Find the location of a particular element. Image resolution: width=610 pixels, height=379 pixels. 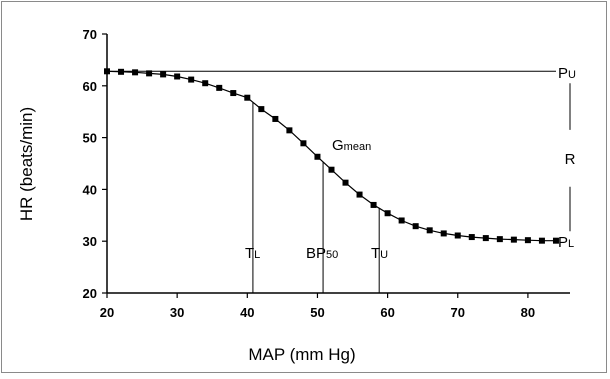

x-axis-title: MAP (mm Hg) is located at coordinates (301, 354).